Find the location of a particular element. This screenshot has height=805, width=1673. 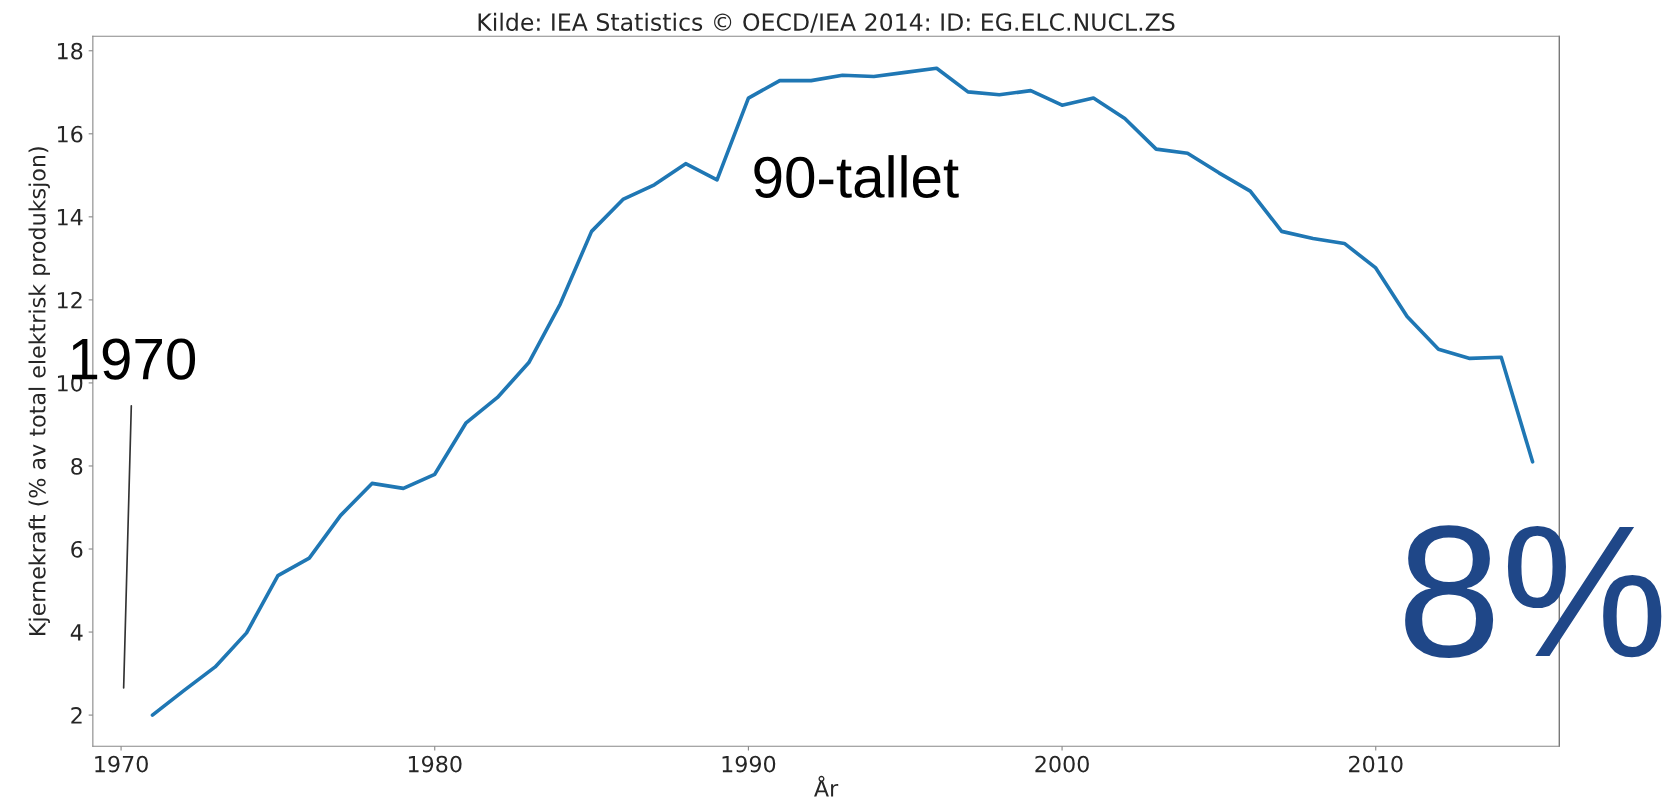

x-tick-label: 2010 is located at coordinates (1376, 764).